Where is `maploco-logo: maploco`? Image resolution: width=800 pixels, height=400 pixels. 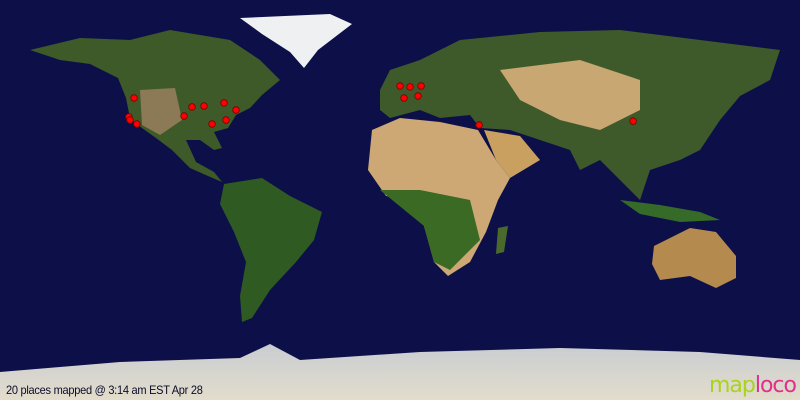 maploco-logo: maploco is located at coordinates (752, 385).